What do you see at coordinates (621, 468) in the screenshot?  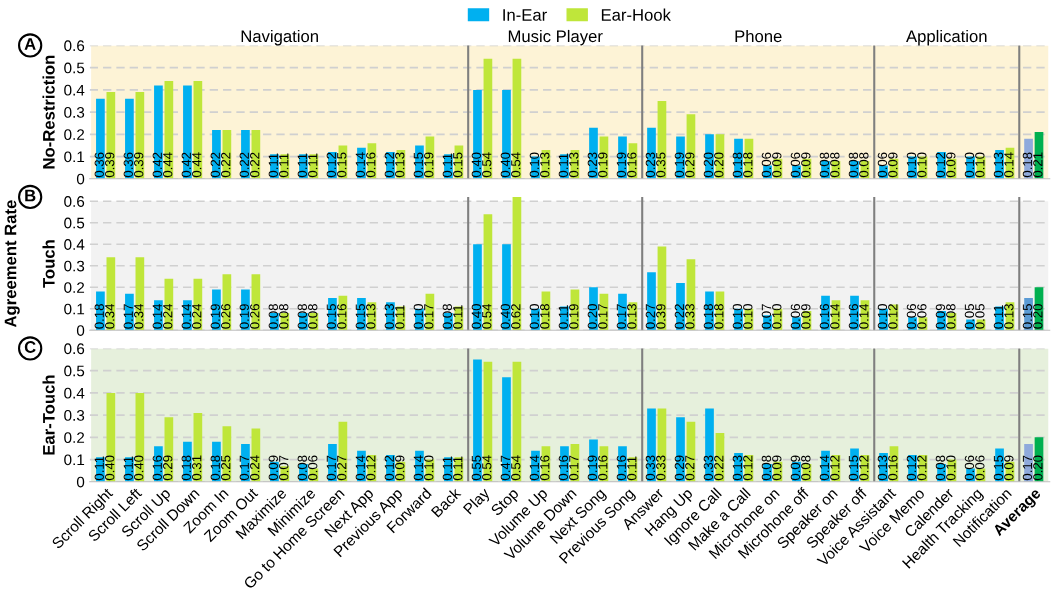 I see `data-label: 0.16` at bounding box center [621, 468].